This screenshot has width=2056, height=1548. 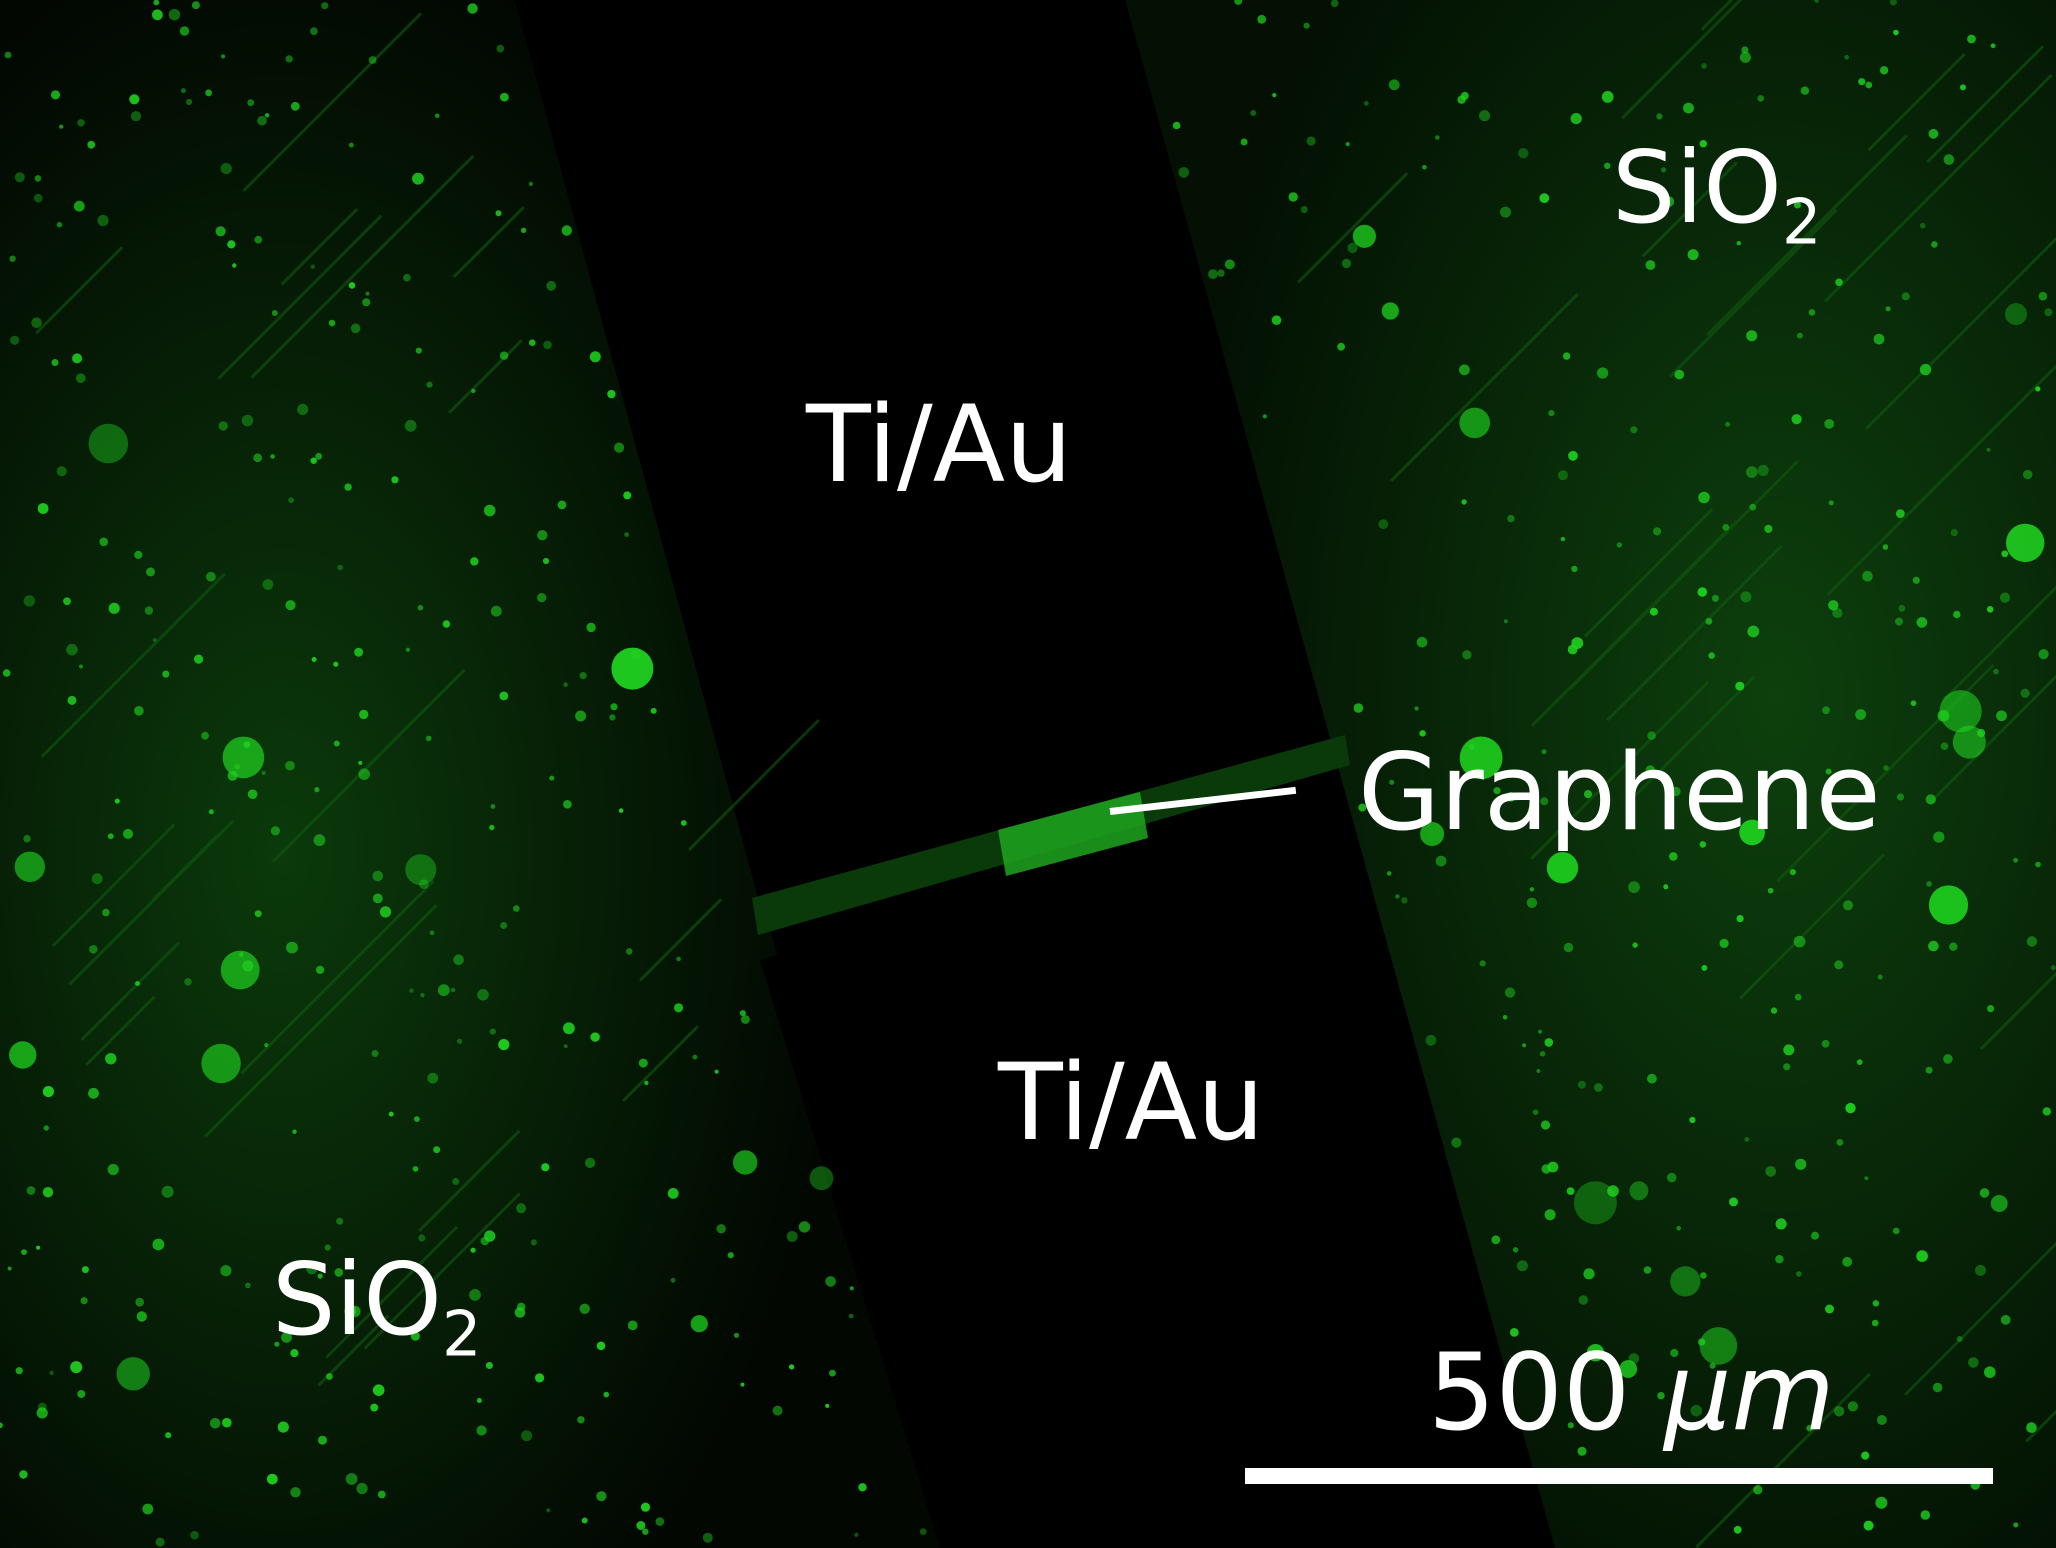 I want to click on sio2-top-base: SiO, so click(x=1697, y=187).